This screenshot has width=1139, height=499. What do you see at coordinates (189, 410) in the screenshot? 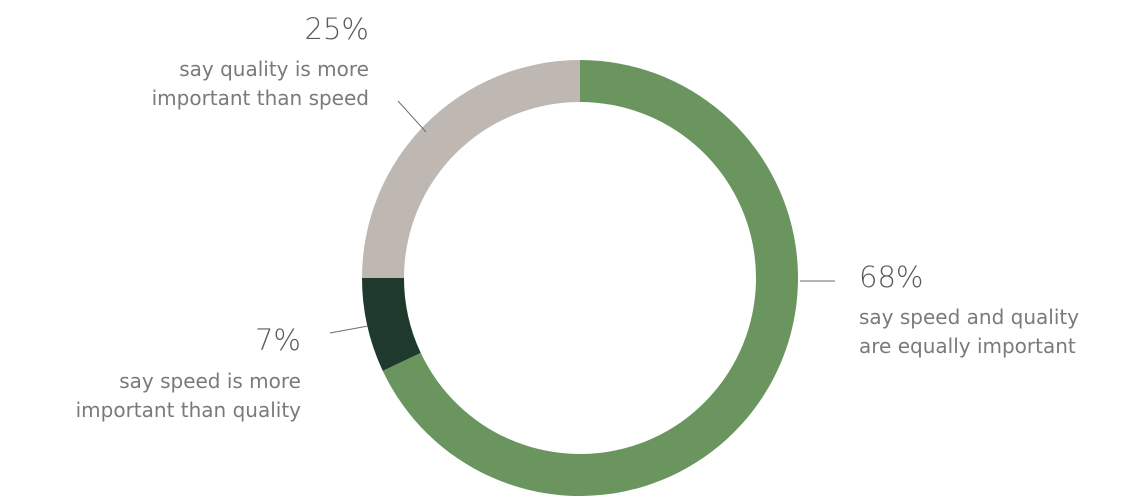
I see `slice-label-desc-7-line2: important than quality` at bounding box center [189, 410].